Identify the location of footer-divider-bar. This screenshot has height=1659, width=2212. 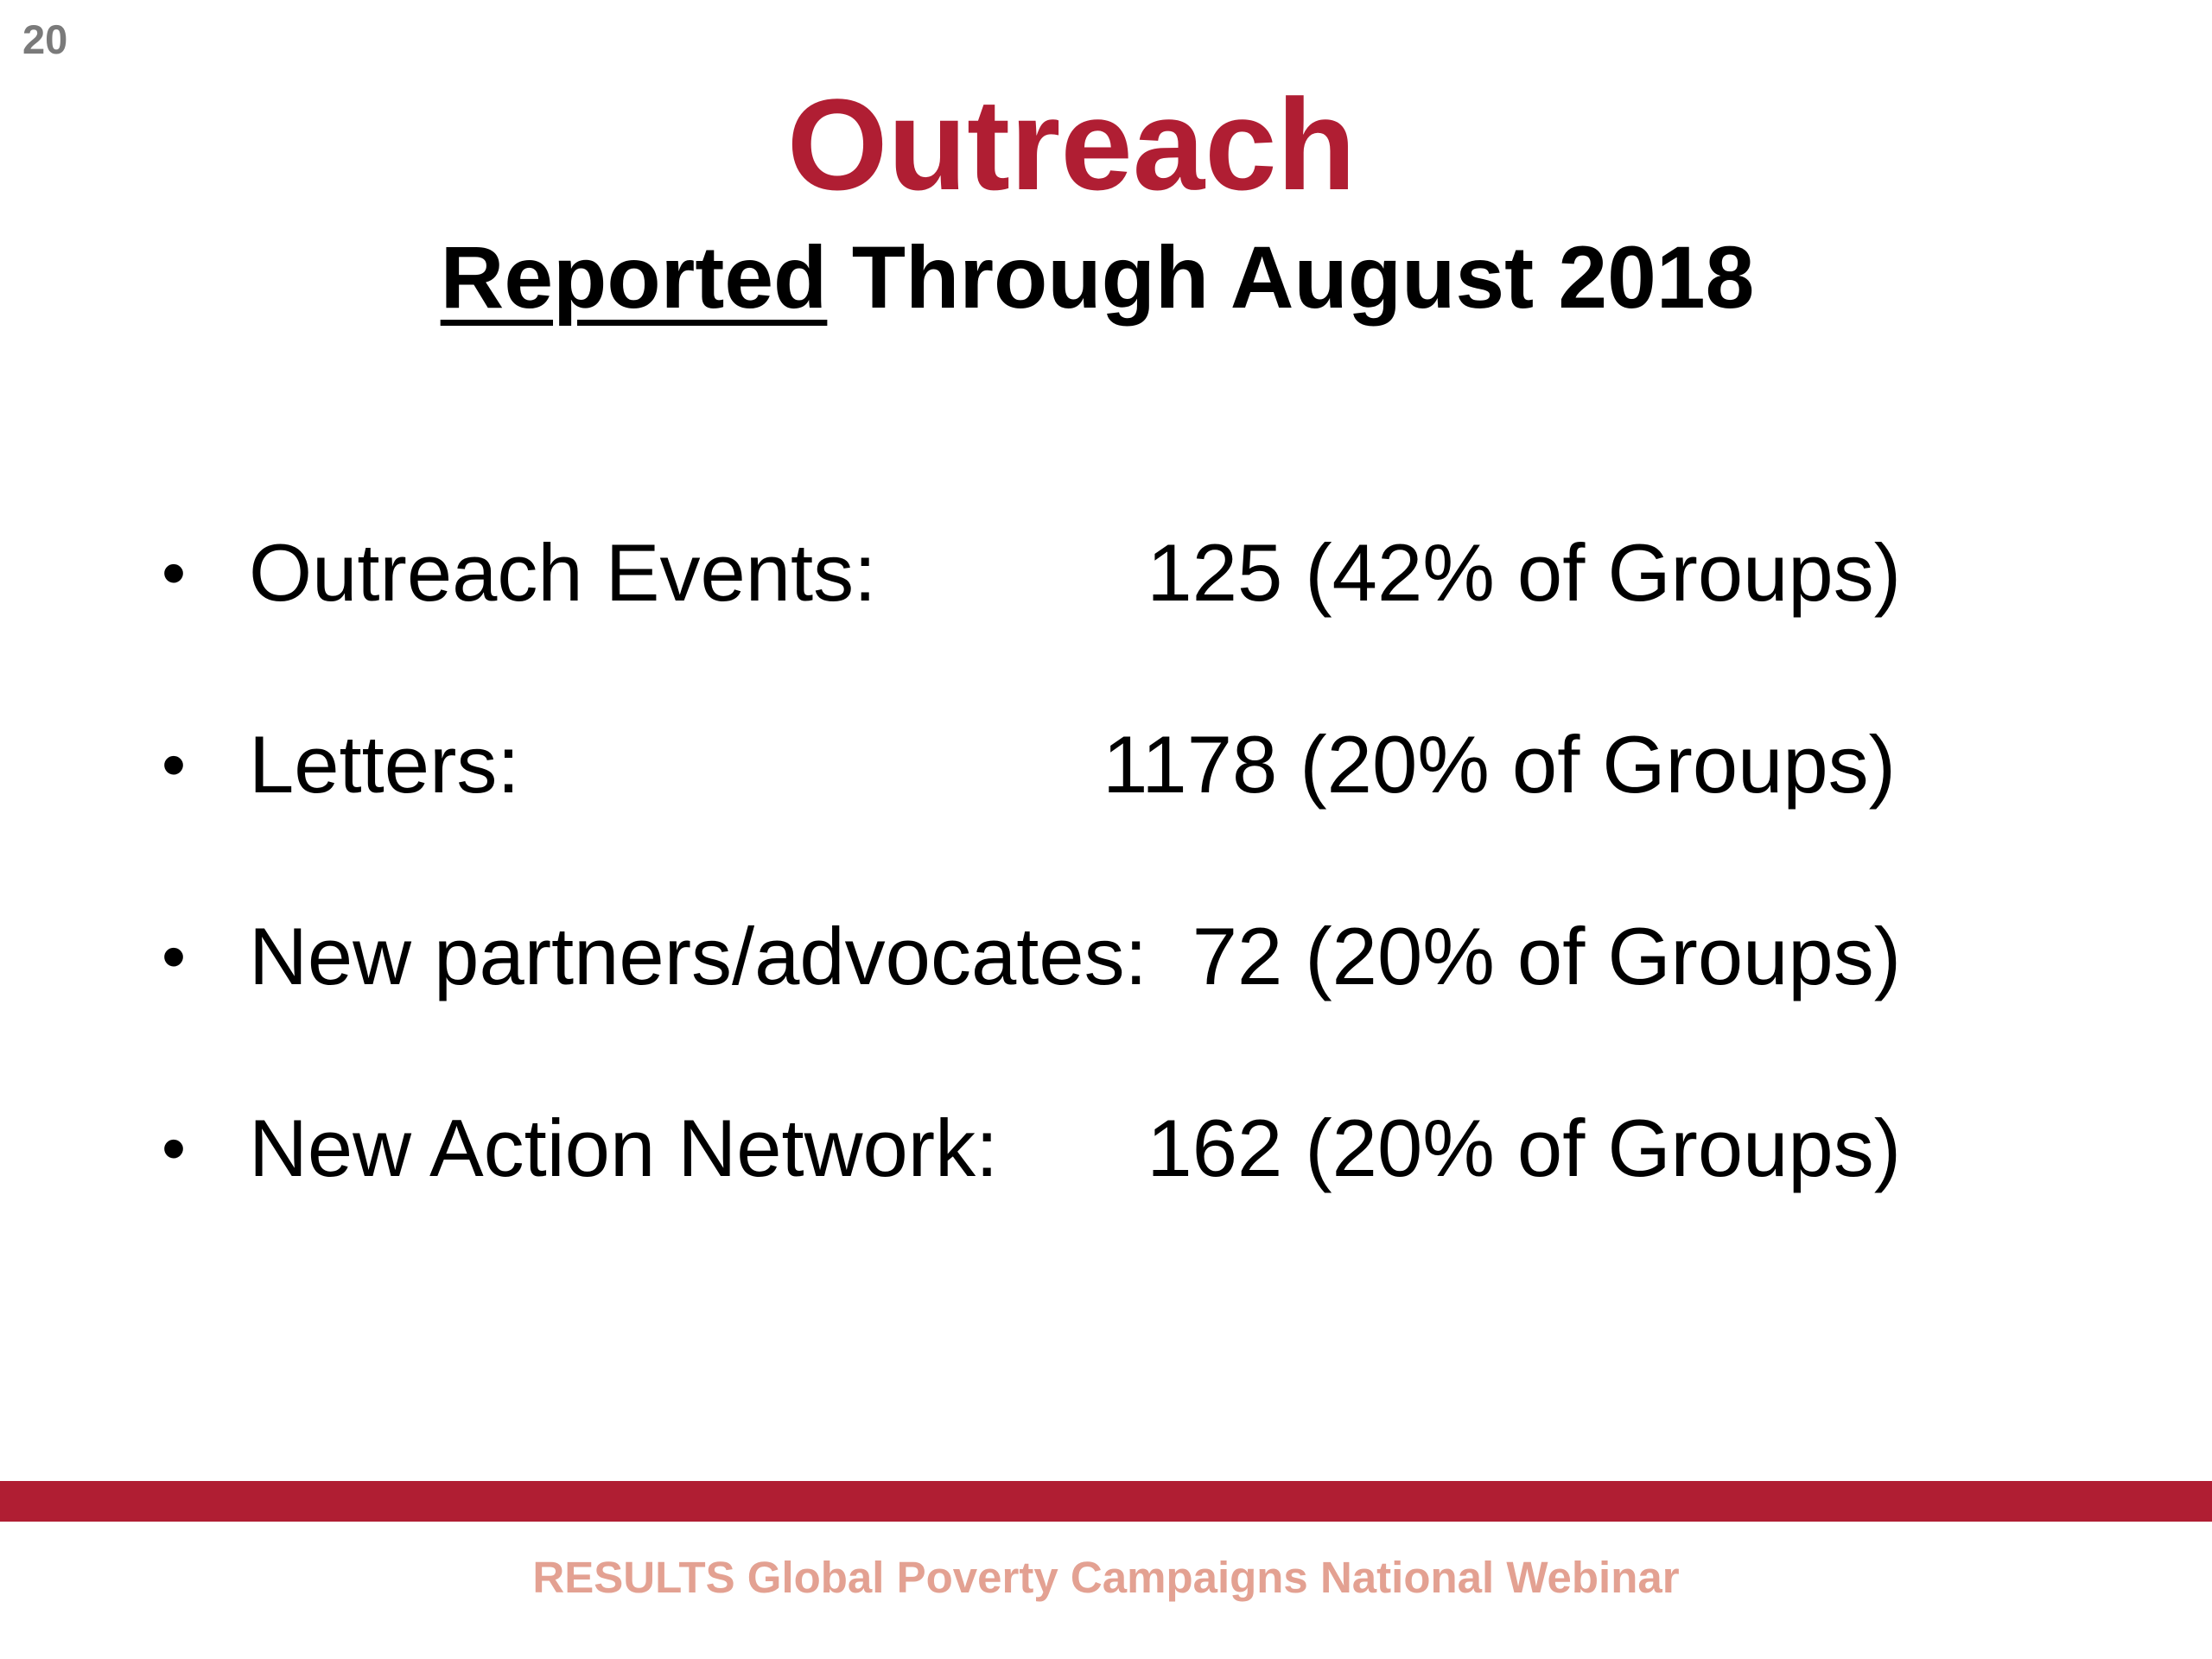
(1106, 1501).